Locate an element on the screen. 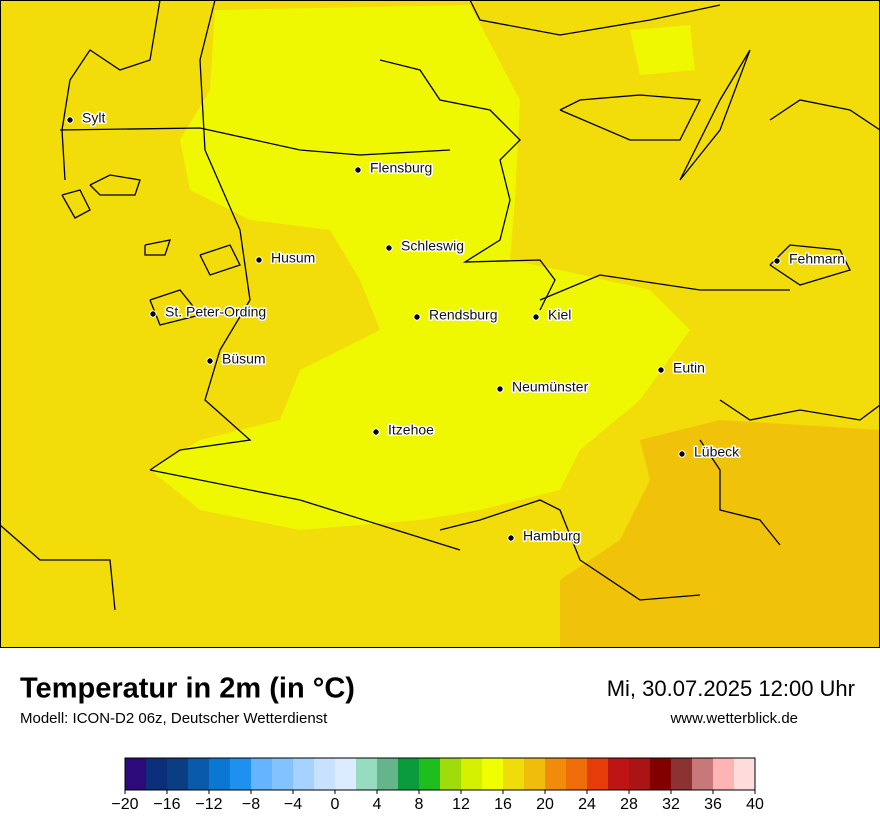 This screenshot has width=880, height=835. colorbar-tick-label: 32 is located at coordinates (671, 804).